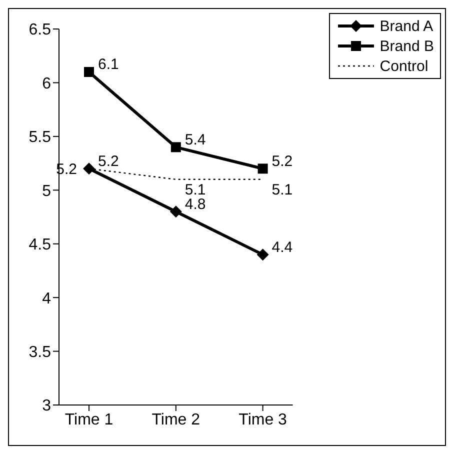  What do you see at coordinates (176, 419) in the screenshot?
I see `x-tick-label: Time 2` at bounding box center [176, 419].